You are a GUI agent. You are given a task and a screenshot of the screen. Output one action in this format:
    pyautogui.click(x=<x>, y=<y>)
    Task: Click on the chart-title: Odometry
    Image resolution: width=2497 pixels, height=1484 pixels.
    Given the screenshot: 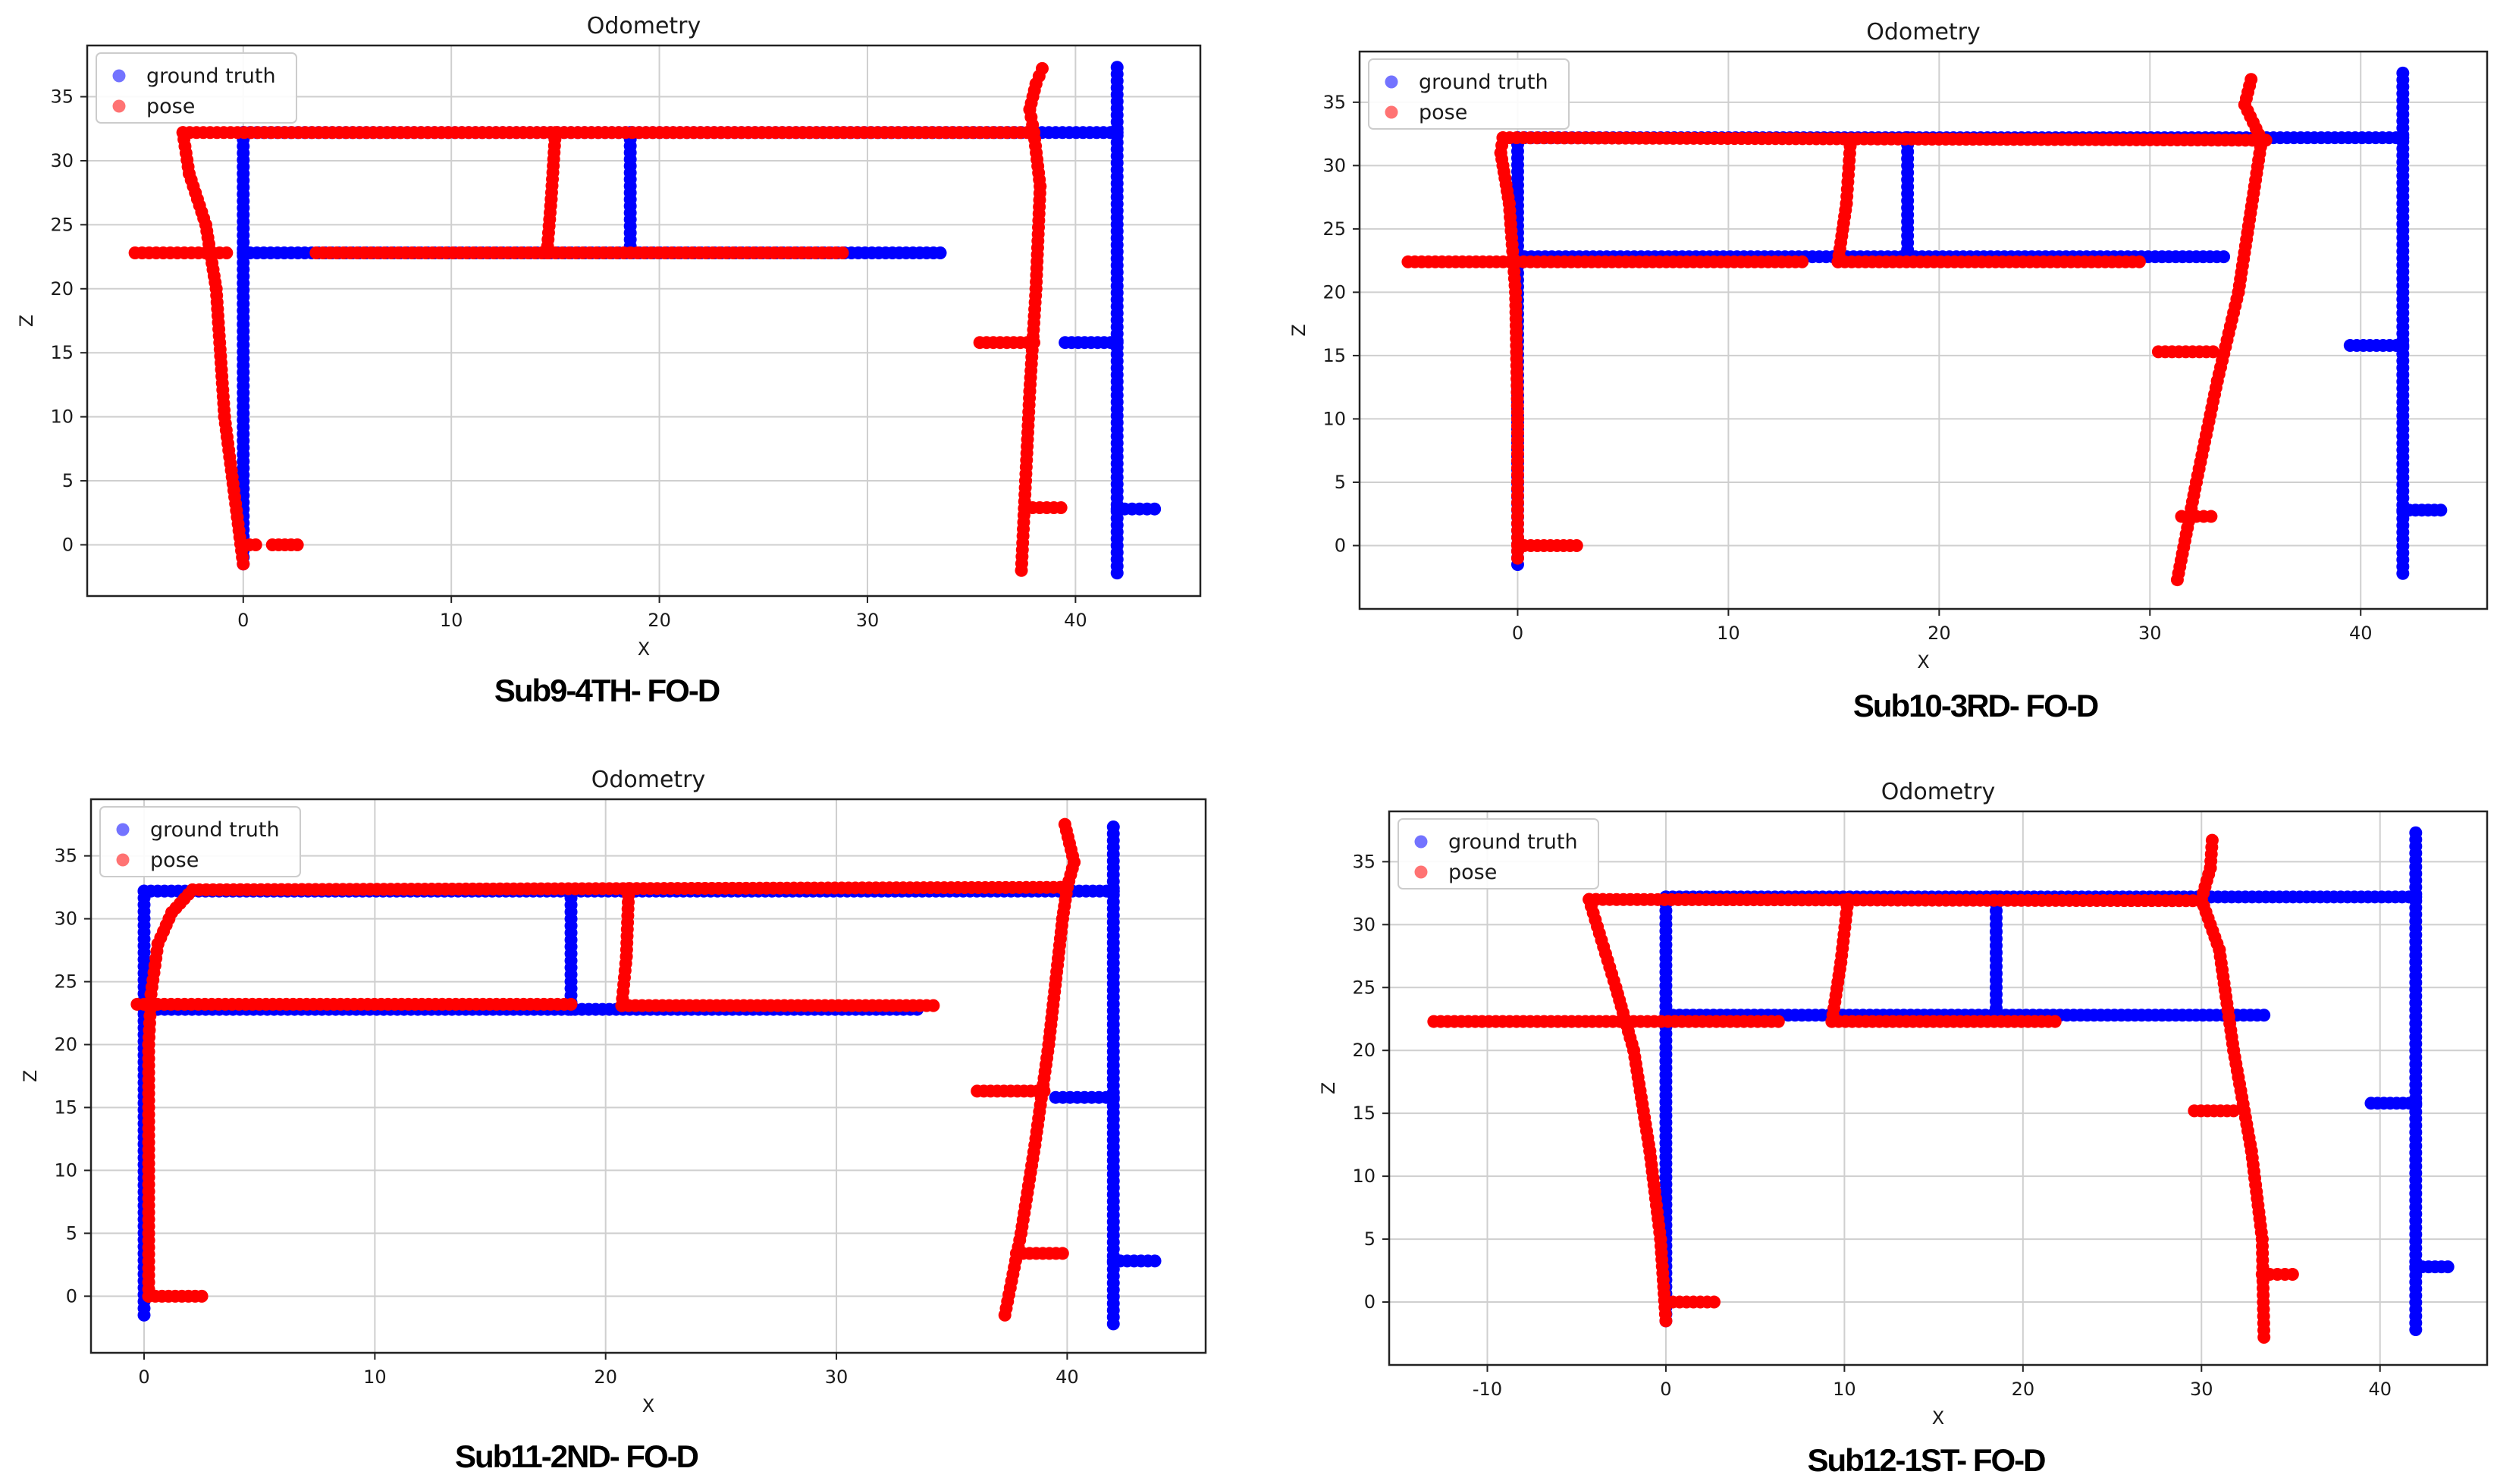 What is the action you would take?
    pyautogui.click(x=644, y=26)
    